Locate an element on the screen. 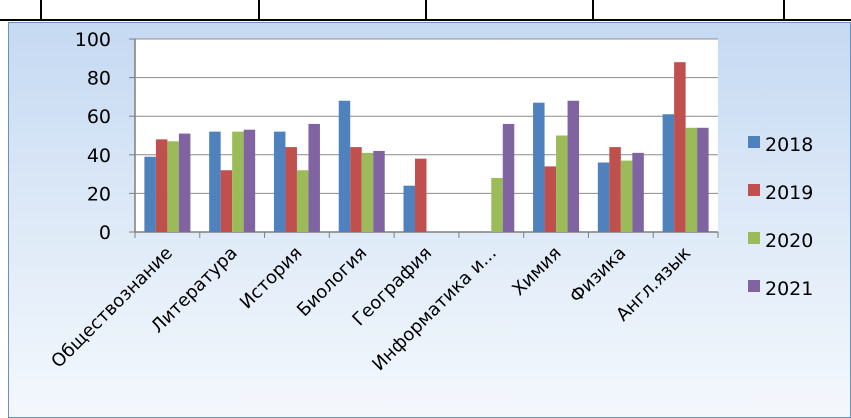 This screenshot has width=851, height=418. y-tick-label: 0 is located at coordinates (105, 233).